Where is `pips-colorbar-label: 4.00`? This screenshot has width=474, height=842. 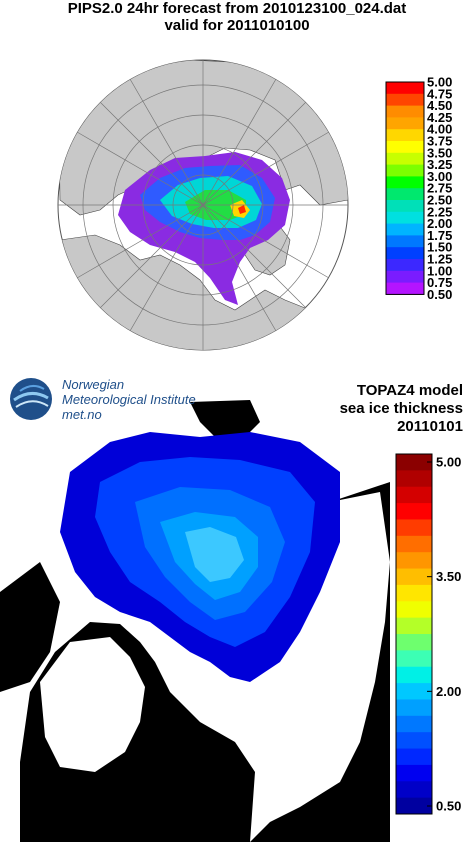 pips-colorbar-label: 4.00 is located at coordinates (439, 129).